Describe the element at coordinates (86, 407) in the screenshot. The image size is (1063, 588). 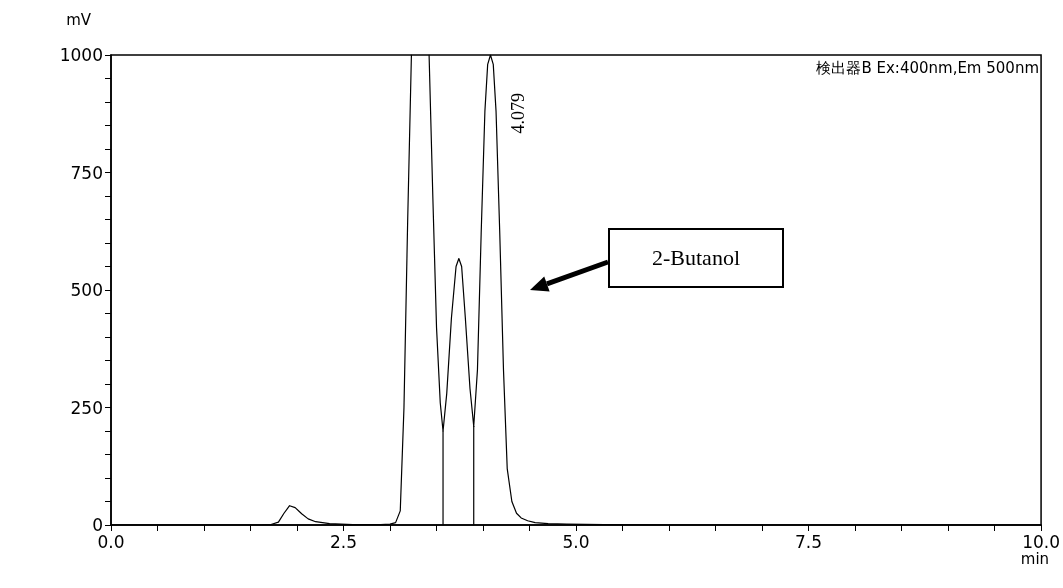
I see `y-tick-label: 250` at that location.